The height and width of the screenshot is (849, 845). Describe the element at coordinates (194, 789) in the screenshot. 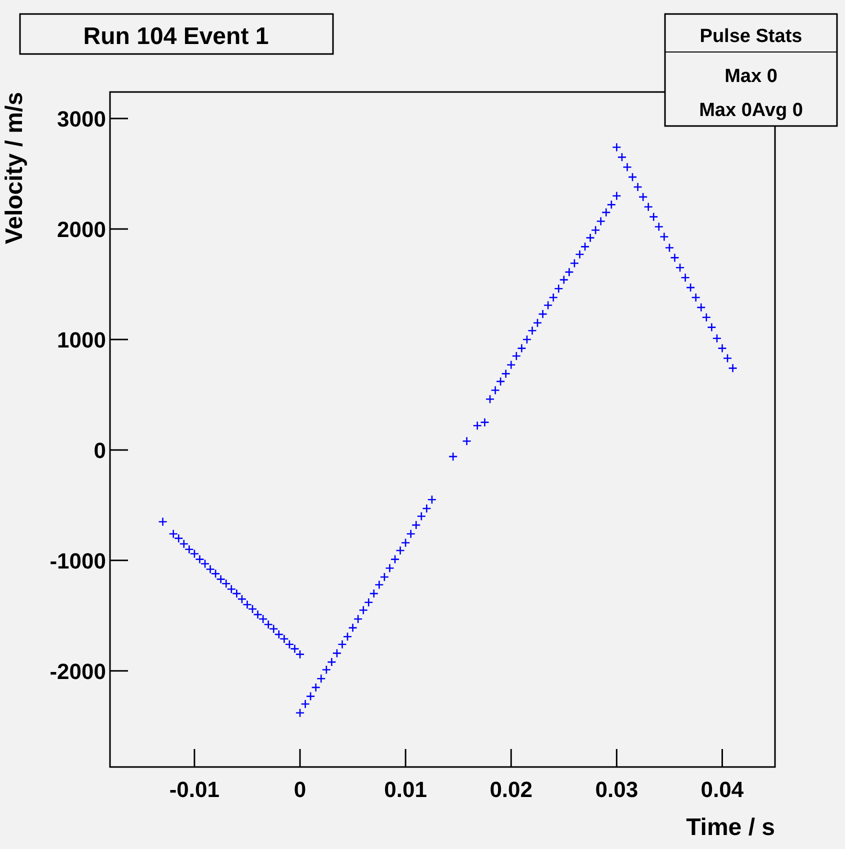

I see `x-tick-label: -0.01` at that location.